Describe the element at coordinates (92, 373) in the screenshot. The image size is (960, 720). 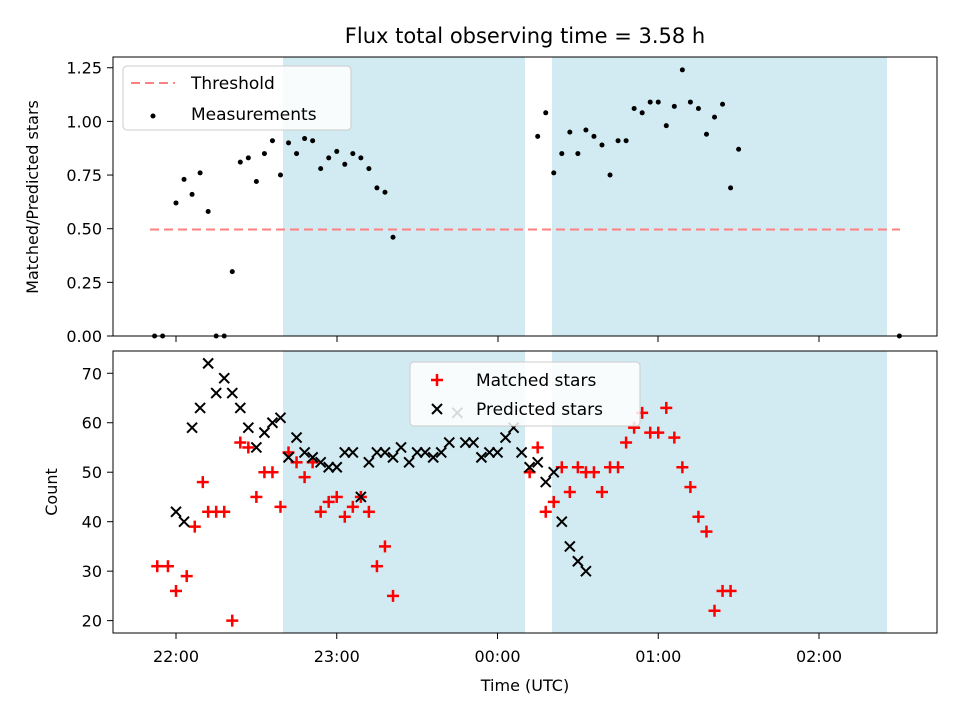
I see `bottom-y-tick-label: 70` at that location.